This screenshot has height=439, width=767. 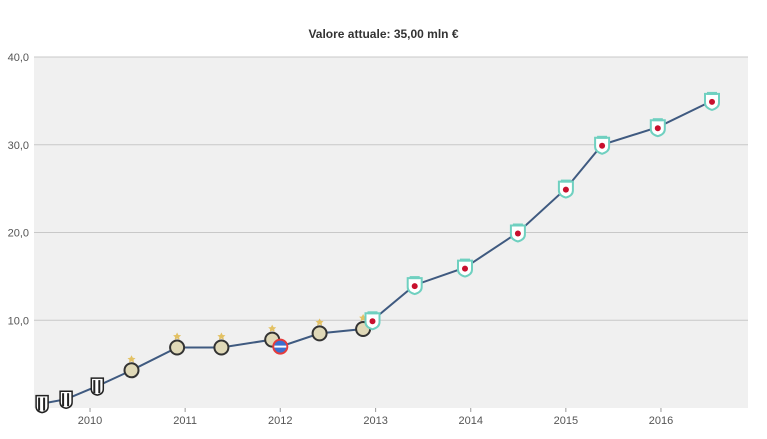 I want to click on x-tick-label: 2016, so click(x=661, y=421).